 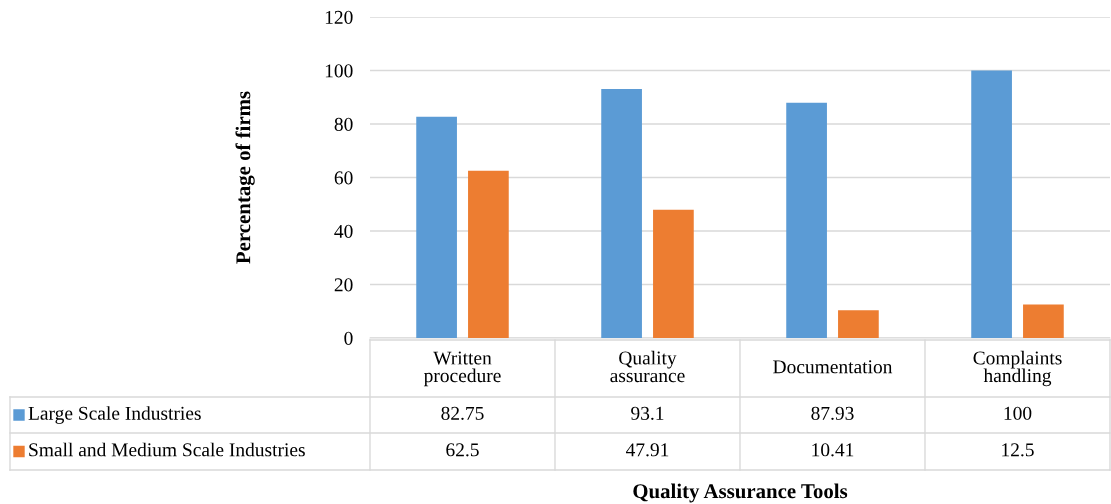 I want to click on y-tick-label: 0, so click(x=348, y=338).